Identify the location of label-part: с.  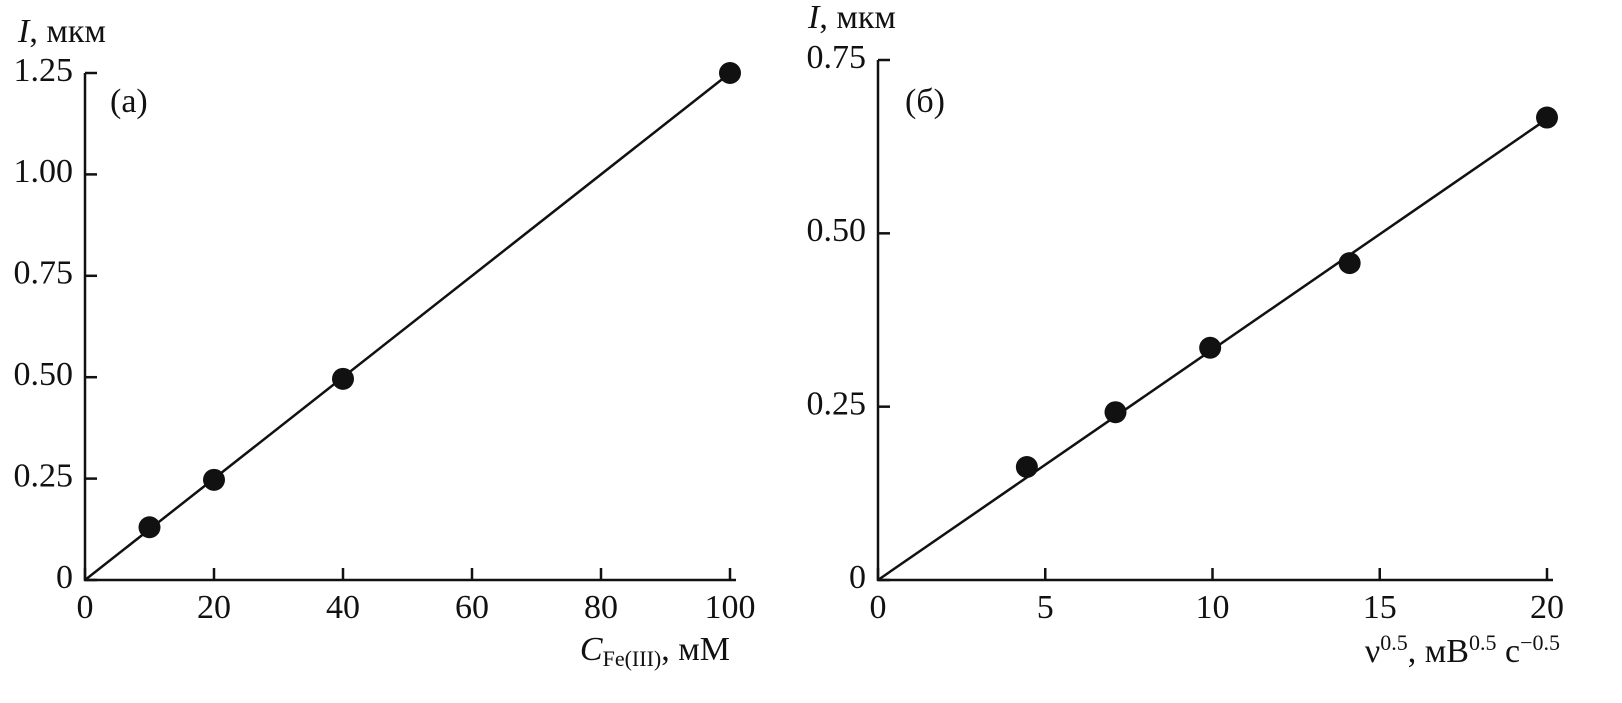
(1508, 651).